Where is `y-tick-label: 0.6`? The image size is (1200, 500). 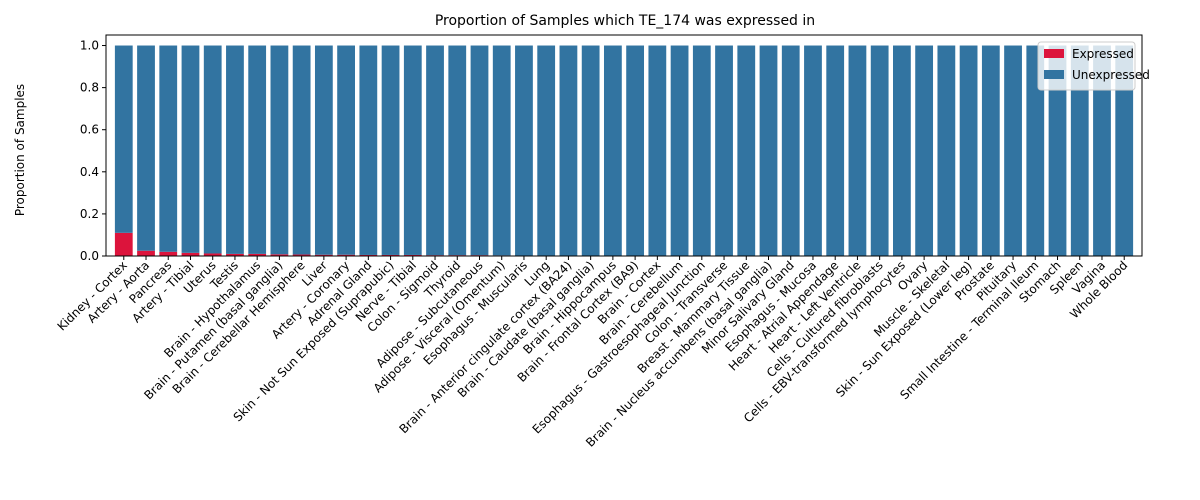 y-tick-label: 0.6 is located at coordinates (89, 130).